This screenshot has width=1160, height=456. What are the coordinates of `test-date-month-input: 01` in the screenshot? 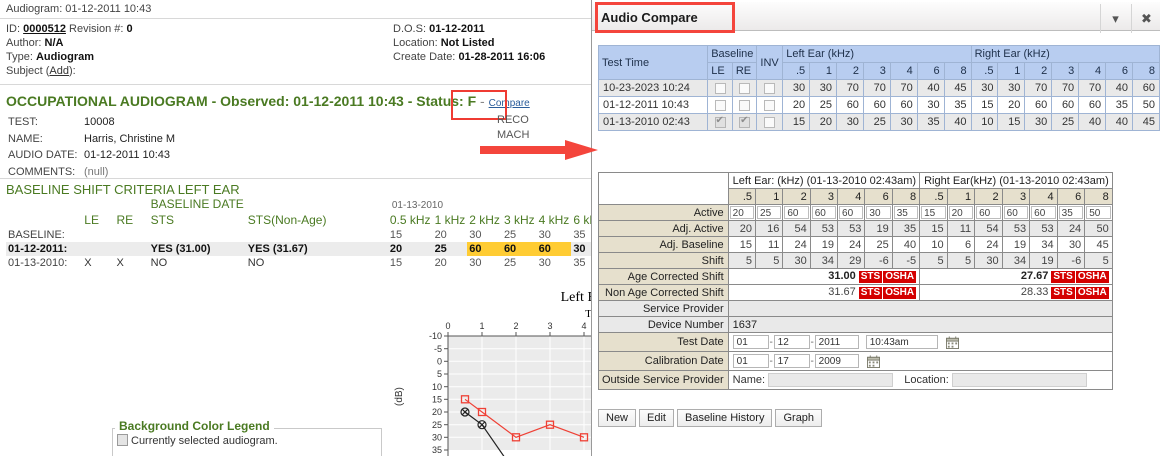 It's located at (750, 342).